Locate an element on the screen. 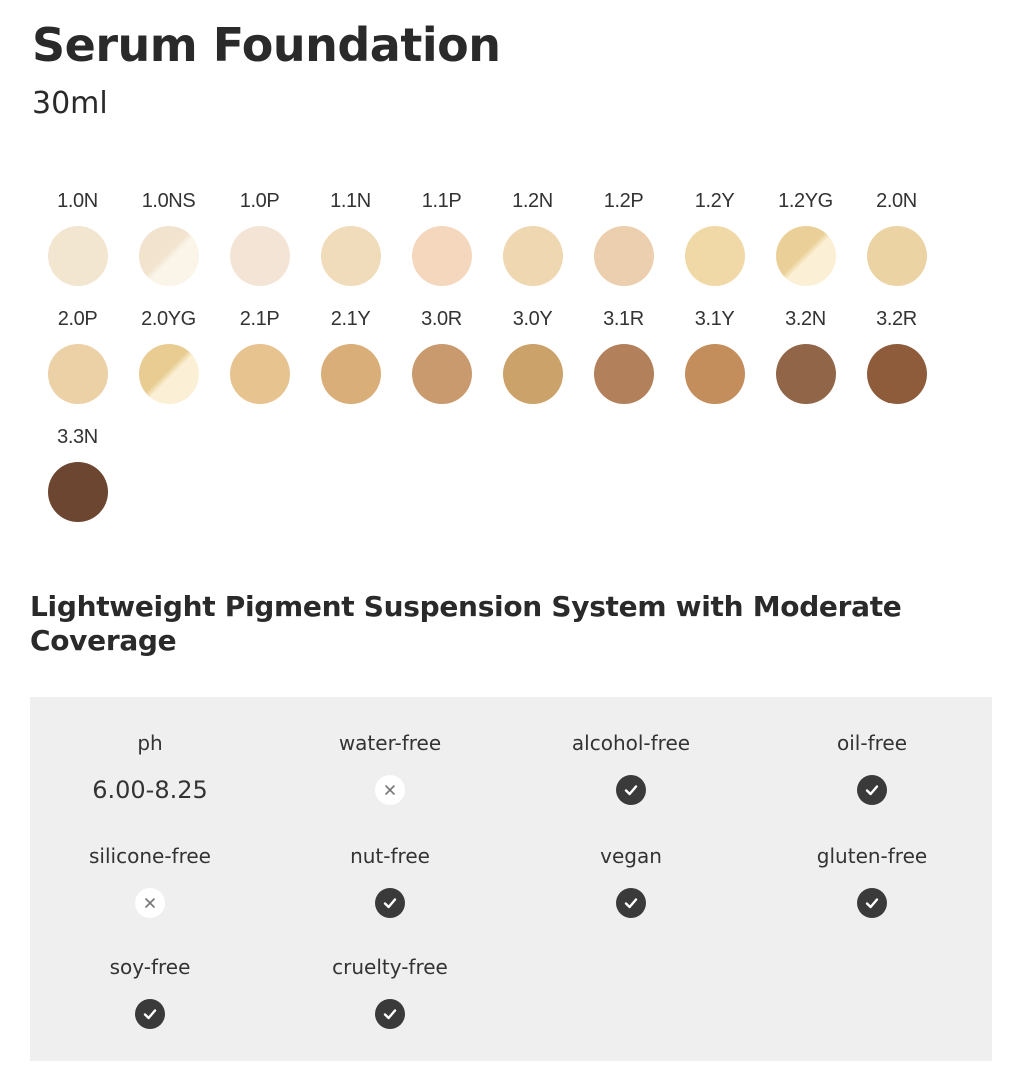 The image size is (1024, 1088). shade-swatch-item: 3.1Y is located at coordinates (714, 363).